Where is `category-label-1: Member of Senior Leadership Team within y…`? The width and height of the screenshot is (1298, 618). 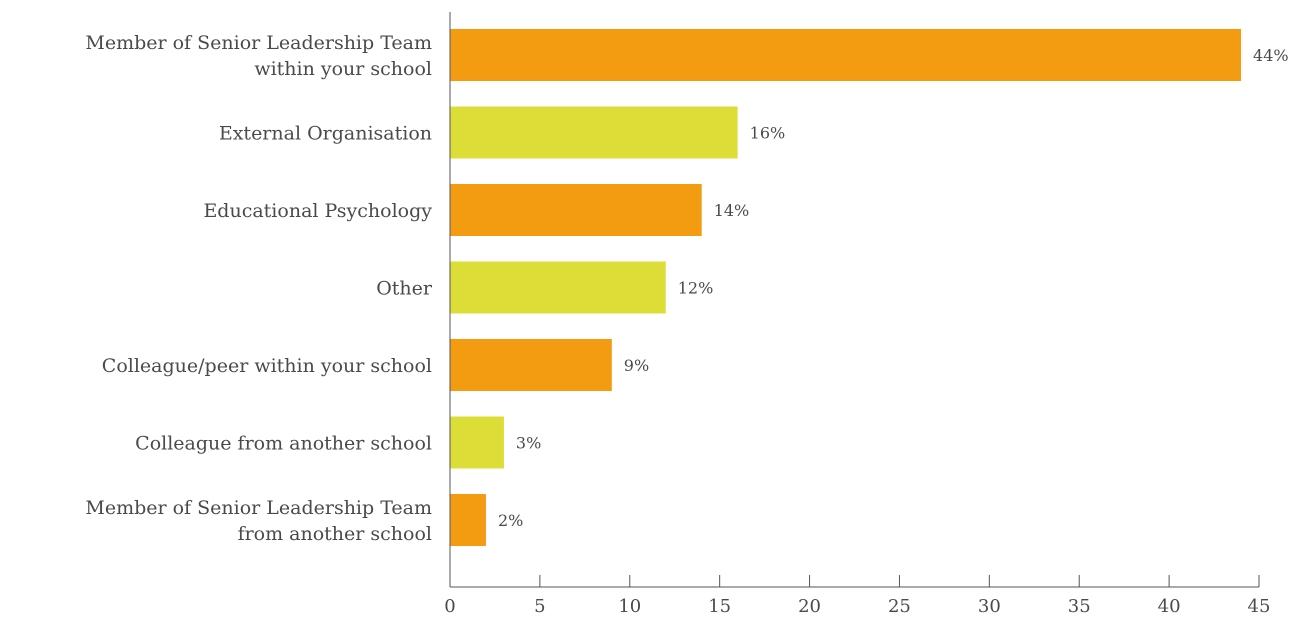 category-label-1: Member of Senior Leadership Team within y… is located at coordinates (258, 56).